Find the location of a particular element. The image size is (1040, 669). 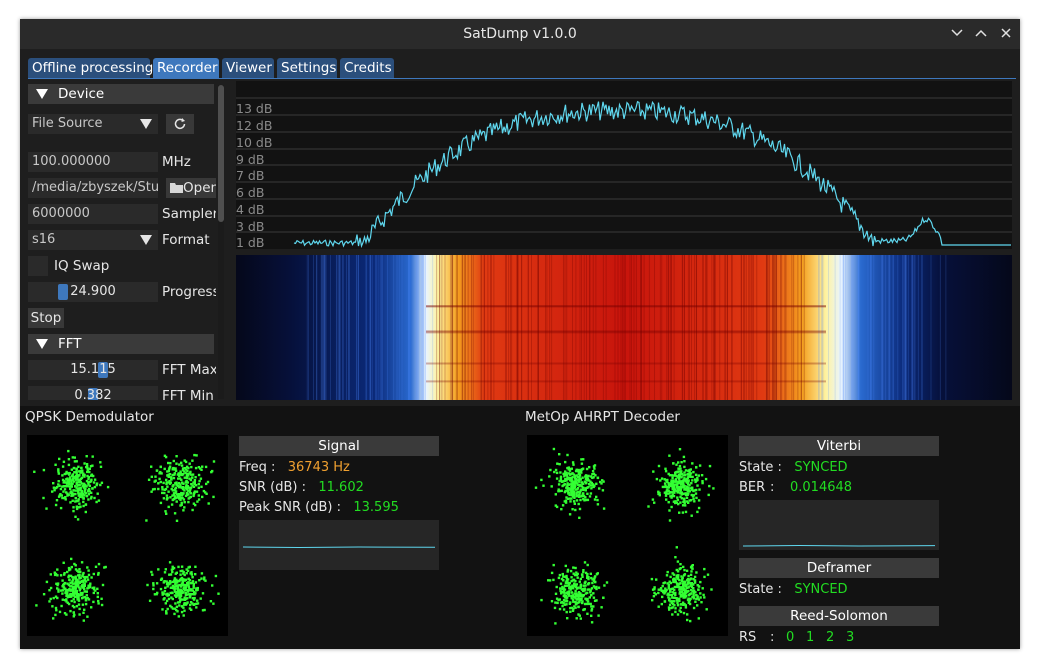

minimize-icon is located at coordinates (957, 33).